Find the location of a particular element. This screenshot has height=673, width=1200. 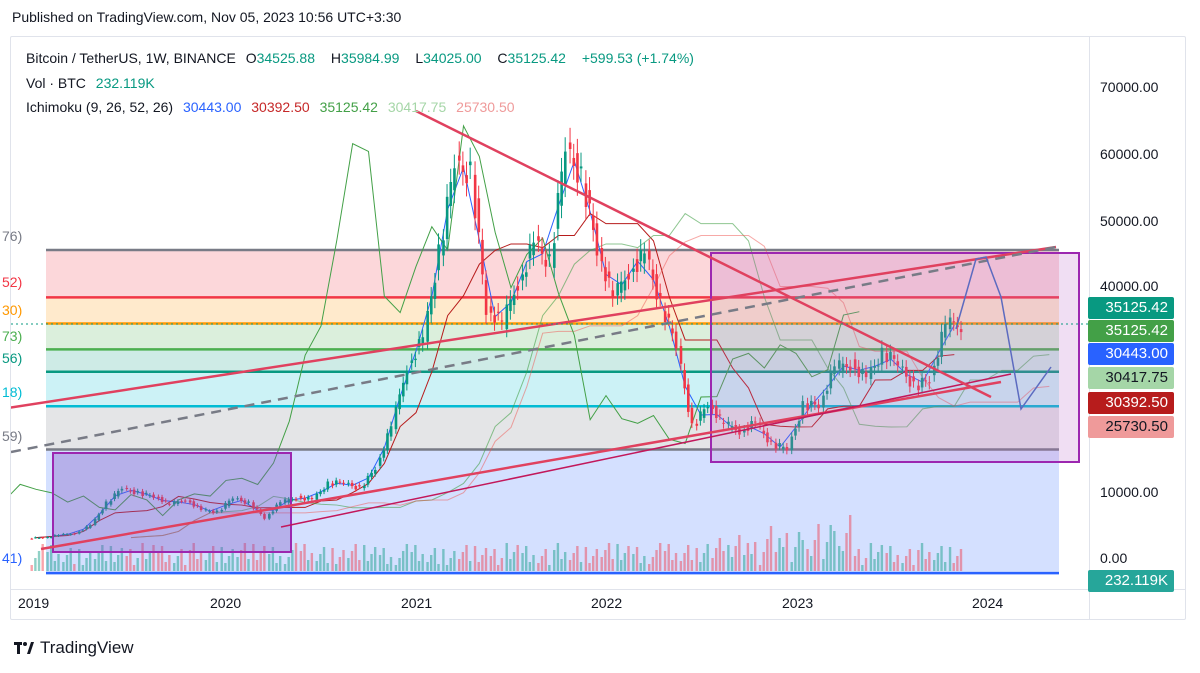

symbol-name: Bitcoin / TetherUS, 1W, BINANCE is located at coordinates (131, 58).